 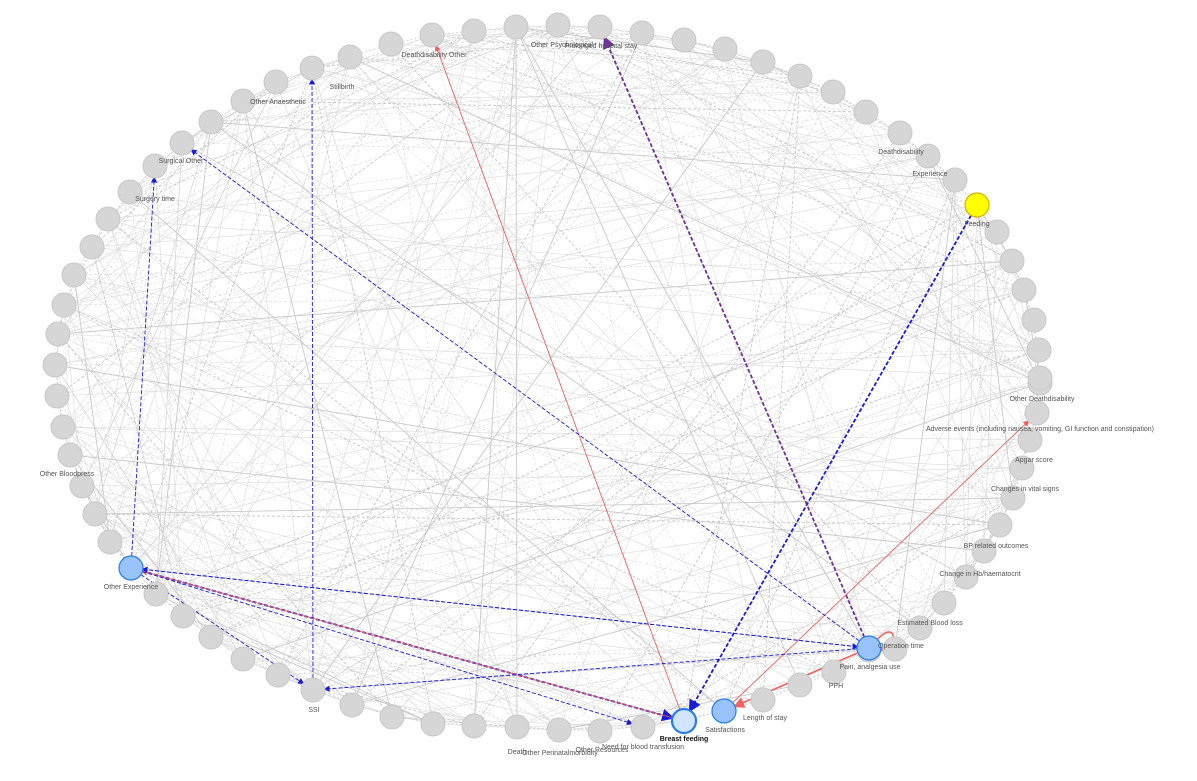 I want to click on node-satisfactions, so click(x=724, y=711).